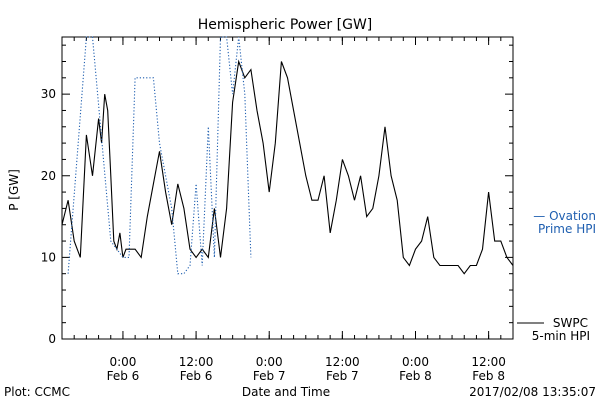  I want to click on y-axis-label: P [GW], so click(14, 190).